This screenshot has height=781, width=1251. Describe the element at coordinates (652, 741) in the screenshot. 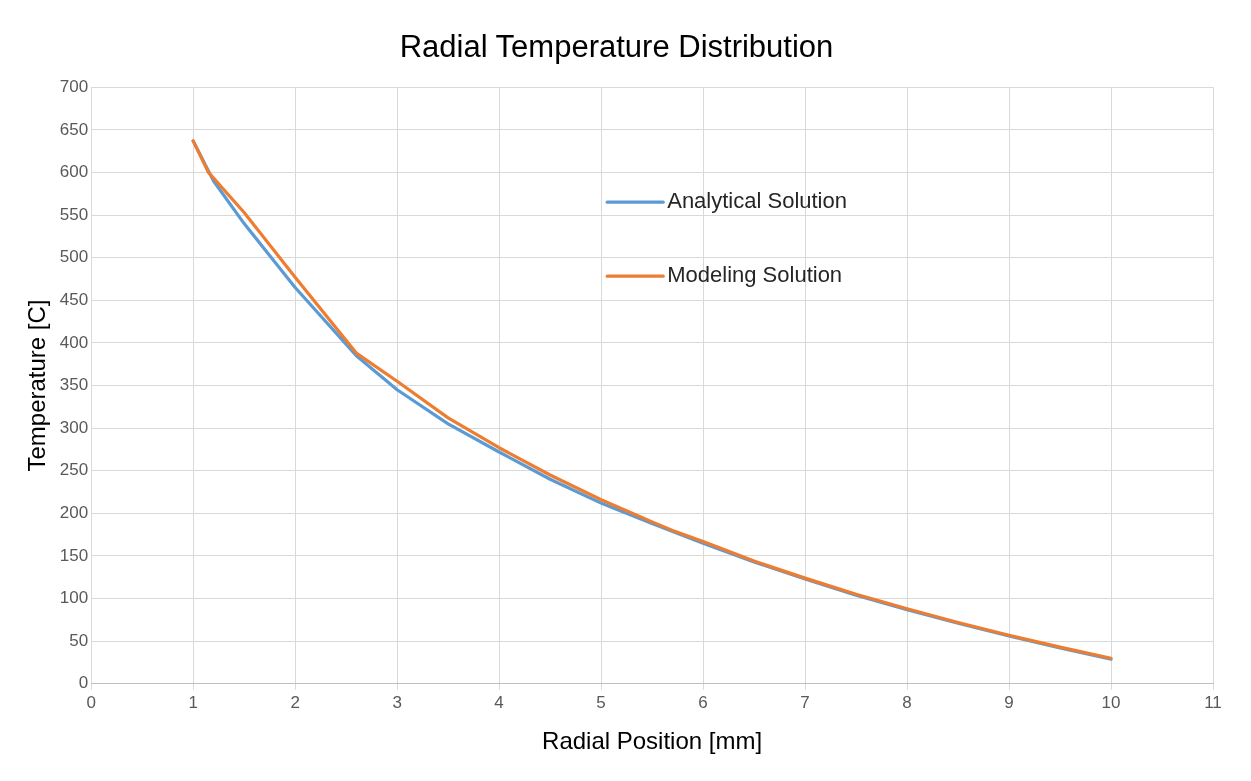

I see `x-axis-title: Radial Position [mm]` at that location.